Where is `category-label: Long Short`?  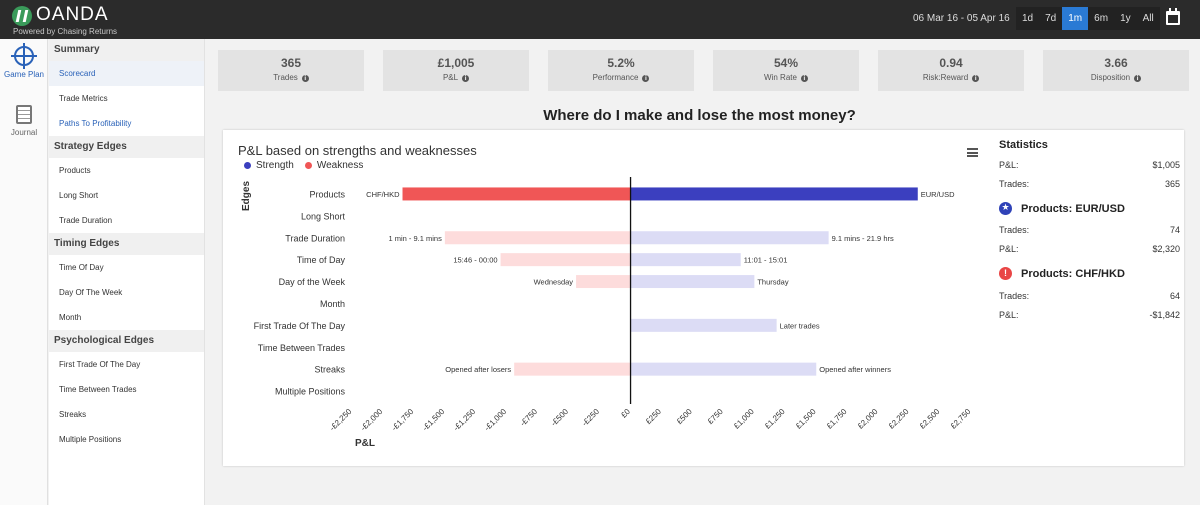
category-label: Long Short is located at coordinates (323, 216).